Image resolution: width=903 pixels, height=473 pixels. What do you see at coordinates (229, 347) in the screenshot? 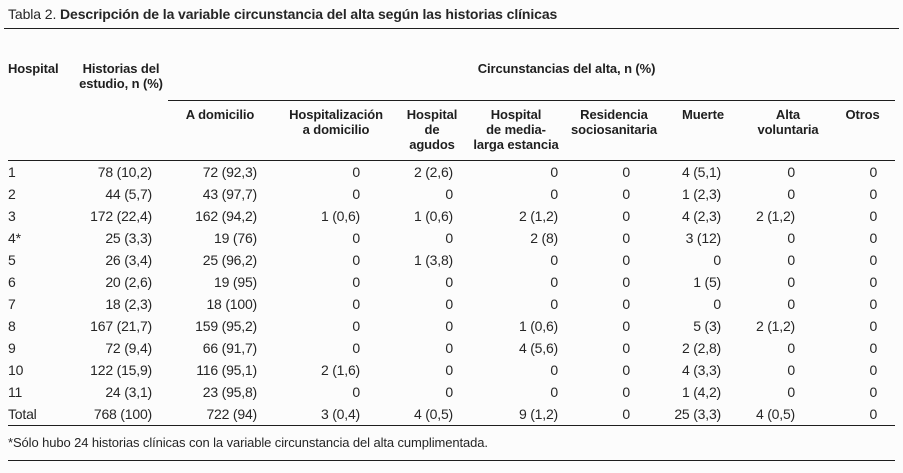
I see `table-cell: 66 (91,7)` at bounding box center [229, 347].